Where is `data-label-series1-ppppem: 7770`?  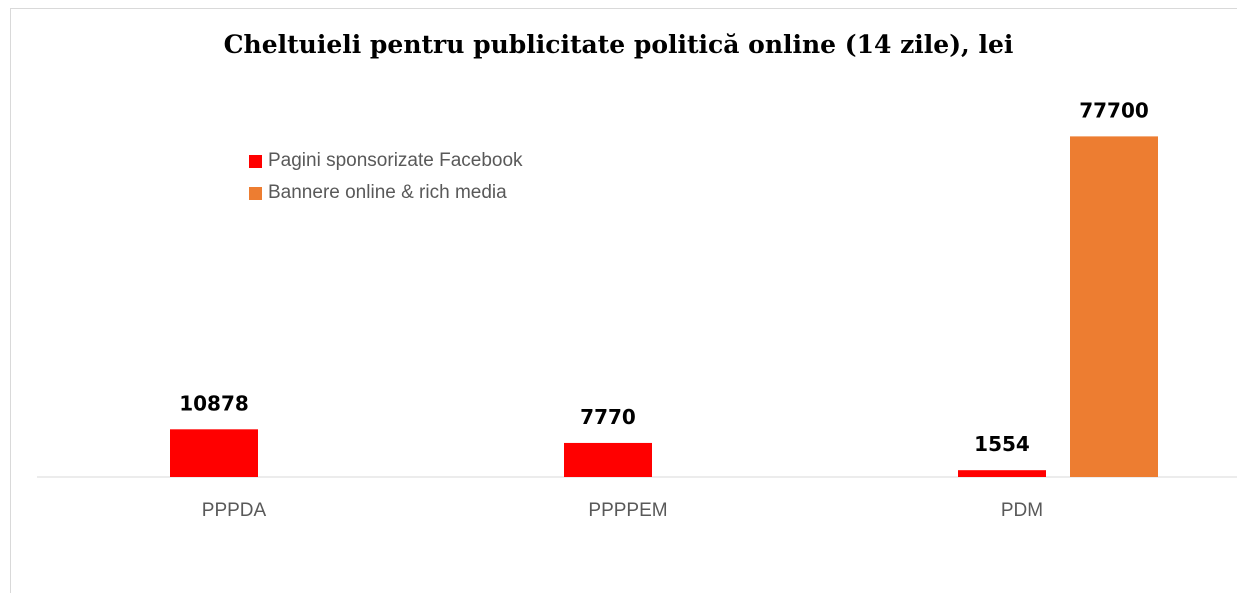
data-label-series1-ppppem: 7770 is located at coordinates (608, 417).